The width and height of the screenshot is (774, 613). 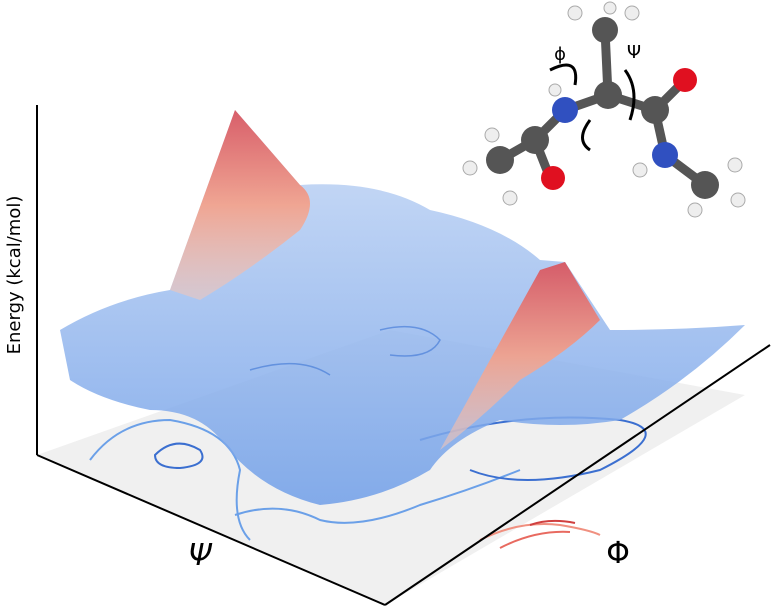 I want to click on psi-axis-label: Ψ, so click(x=200, y=555).